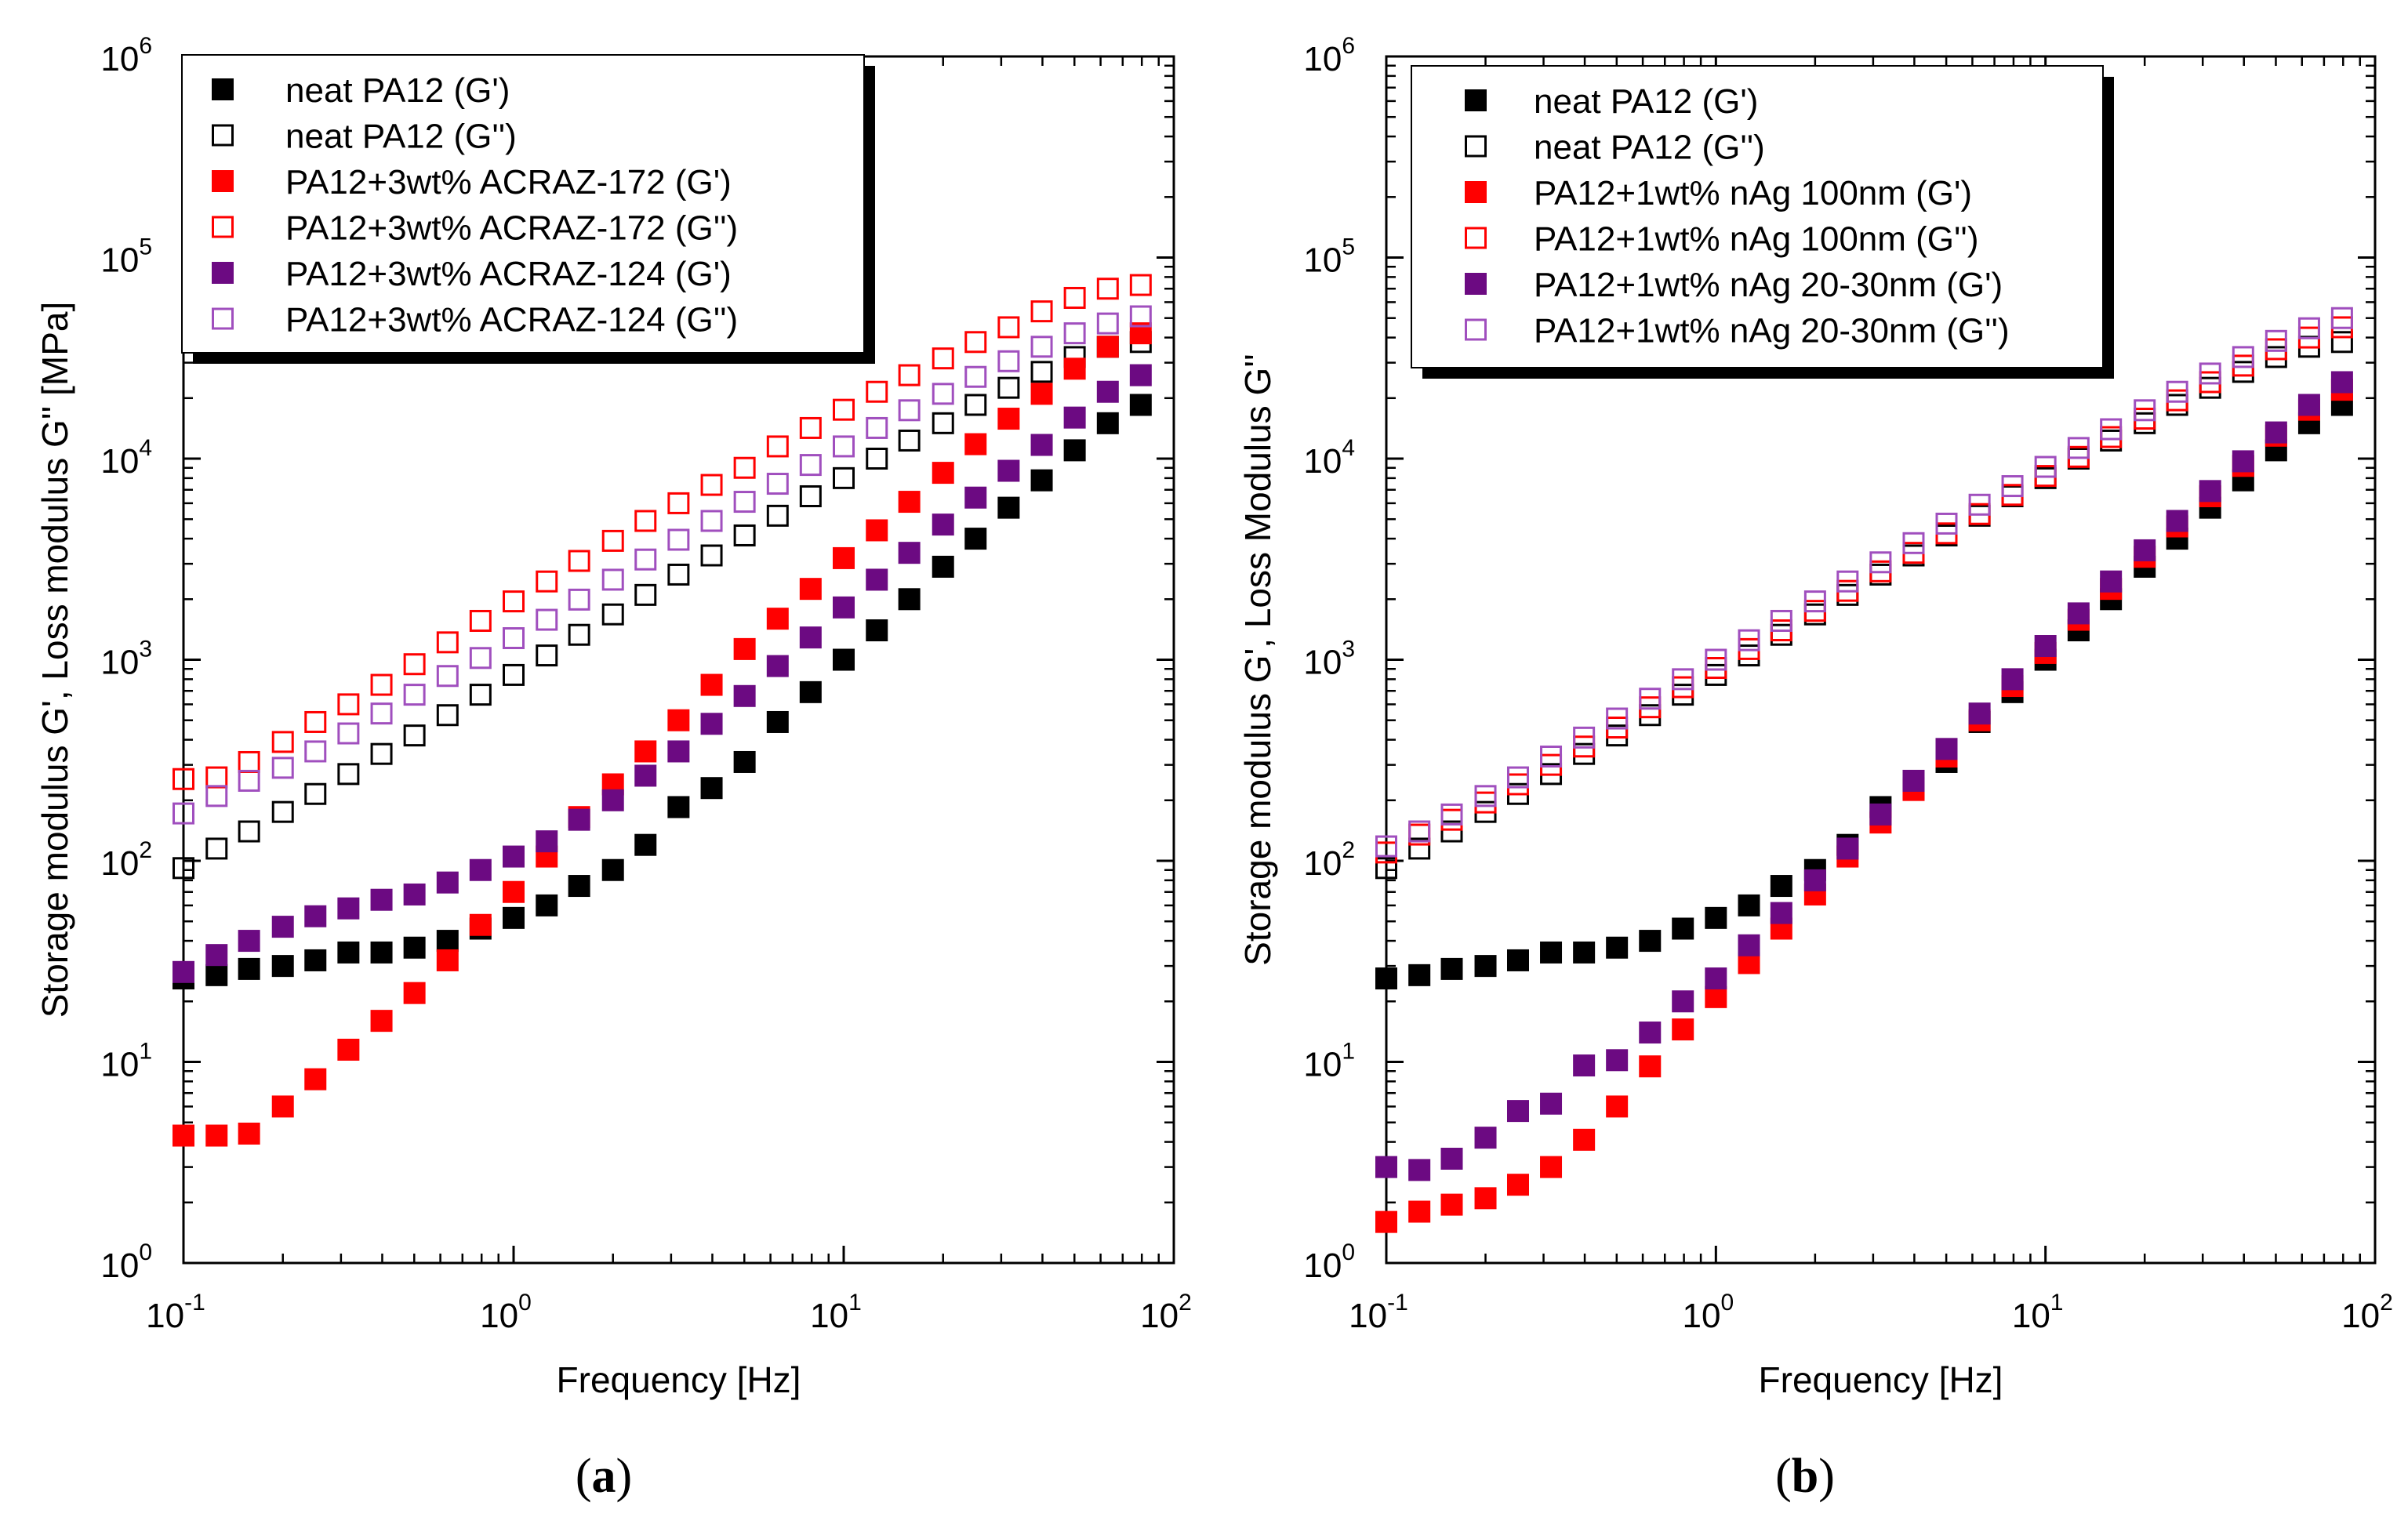 Image resolution: width=2408 pixels, height=1517 pixels. Describe the element at coordinates (126, 659) in the screenshot. I see `y-tick-label: 10³` at that location.